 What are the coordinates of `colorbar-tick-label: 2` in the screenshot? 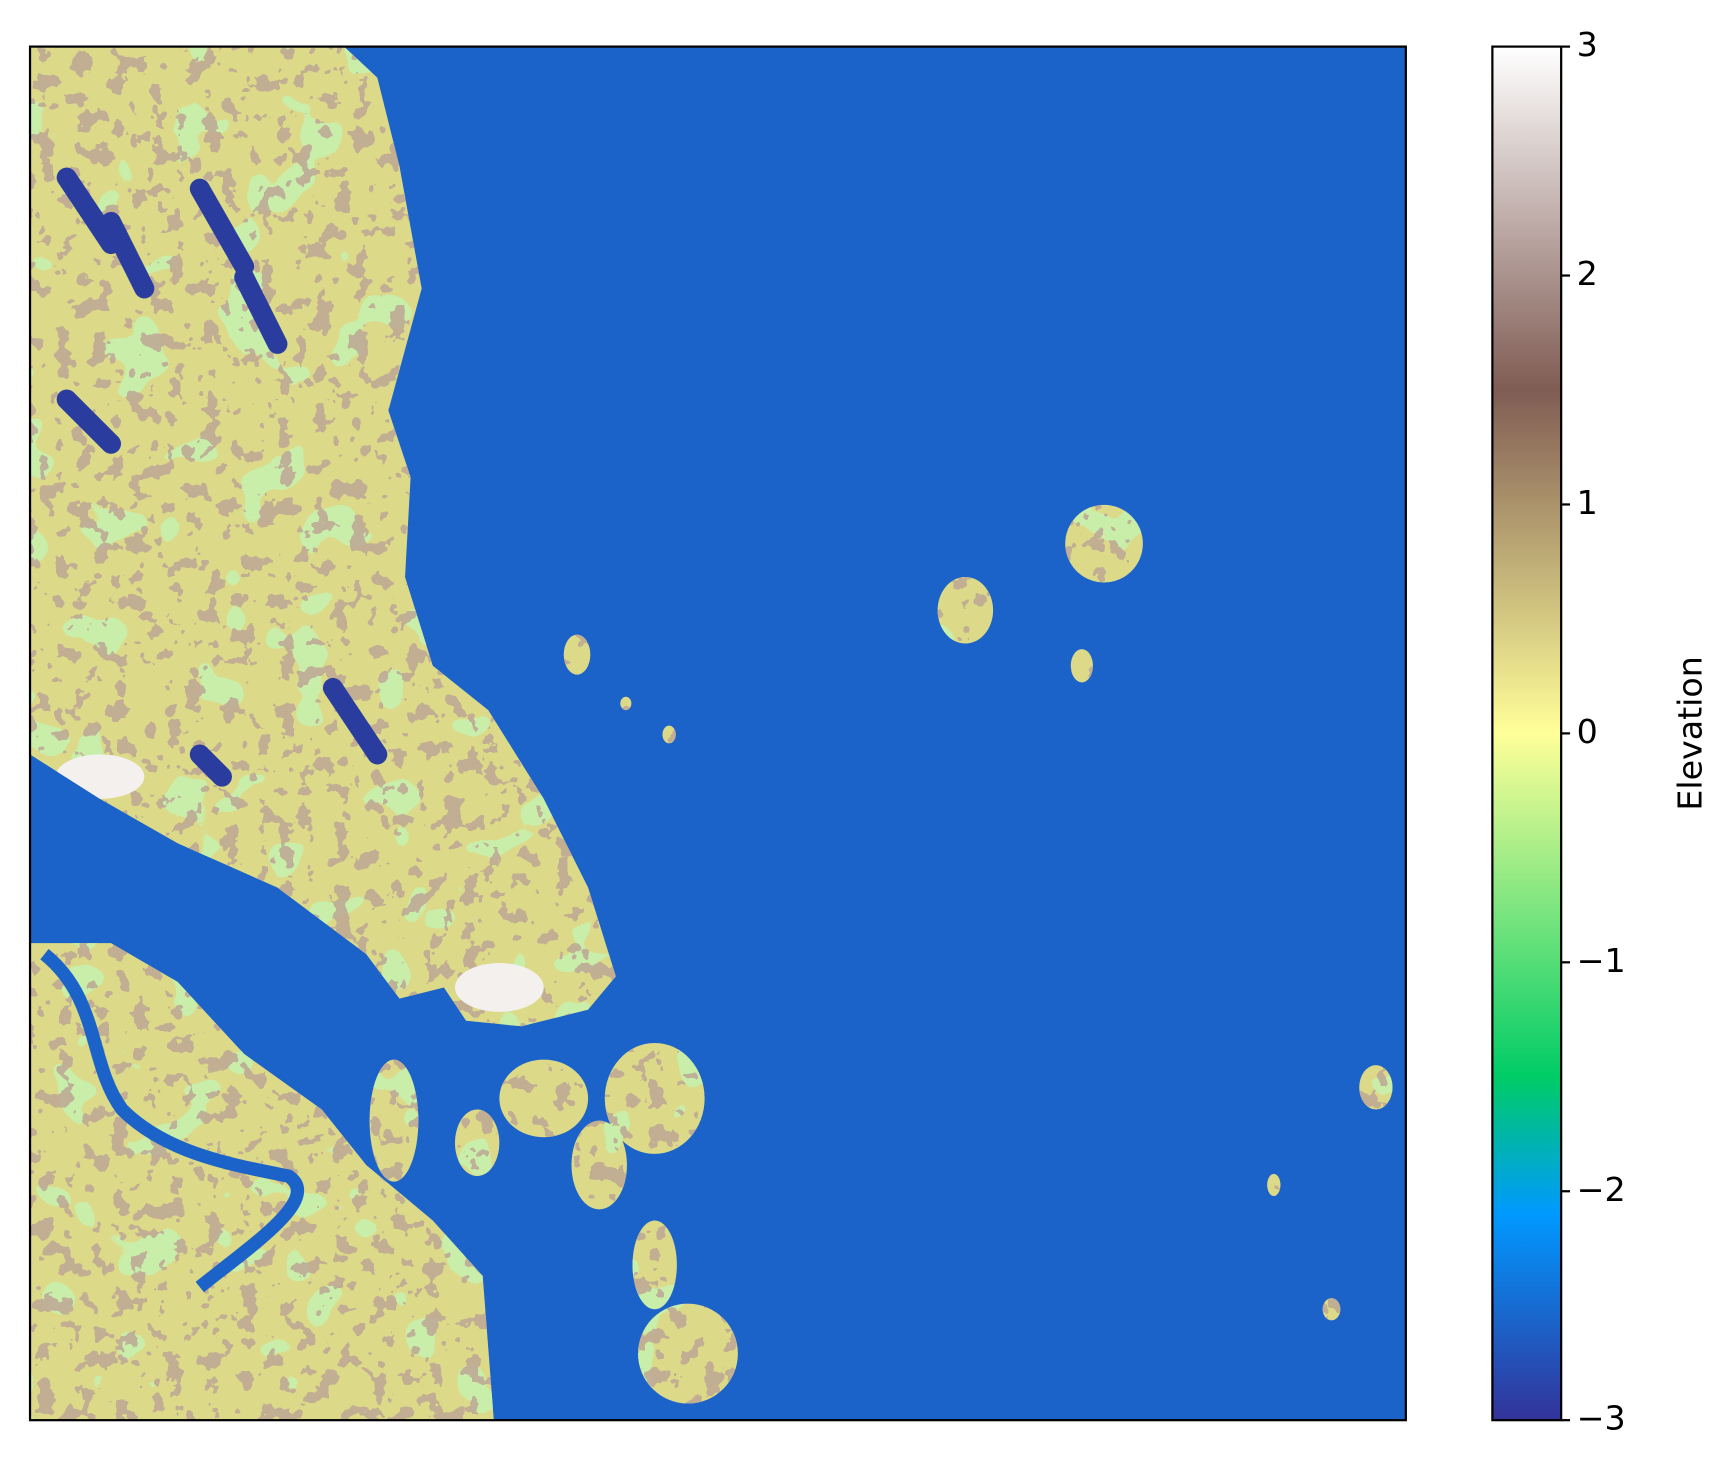 It's located at (1587, 273).